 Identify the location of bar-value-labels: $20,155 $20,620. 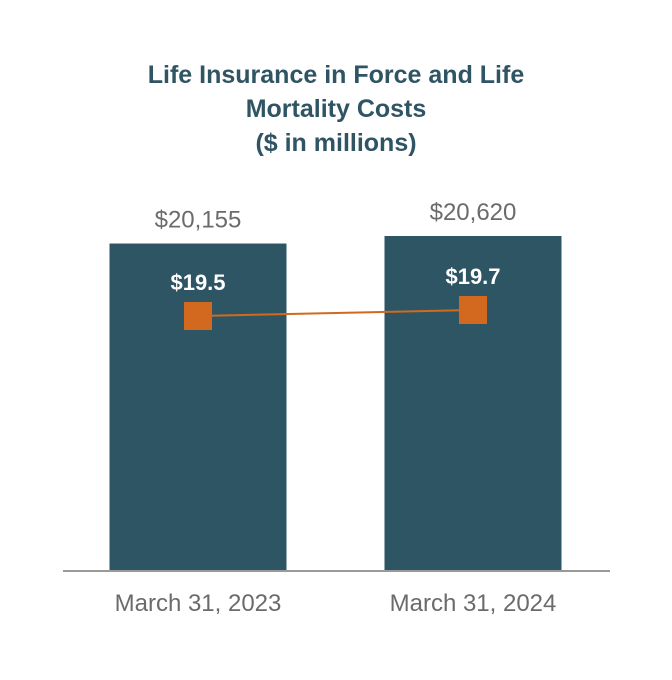
(336, 216).